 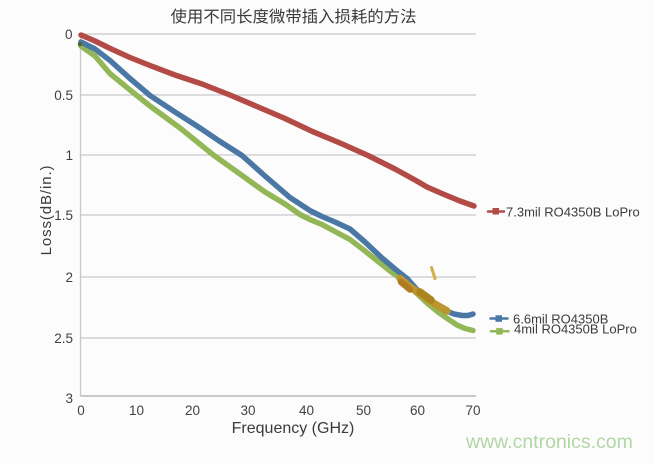 I want to click on svg-text: 2, so click(x=69, y=277).